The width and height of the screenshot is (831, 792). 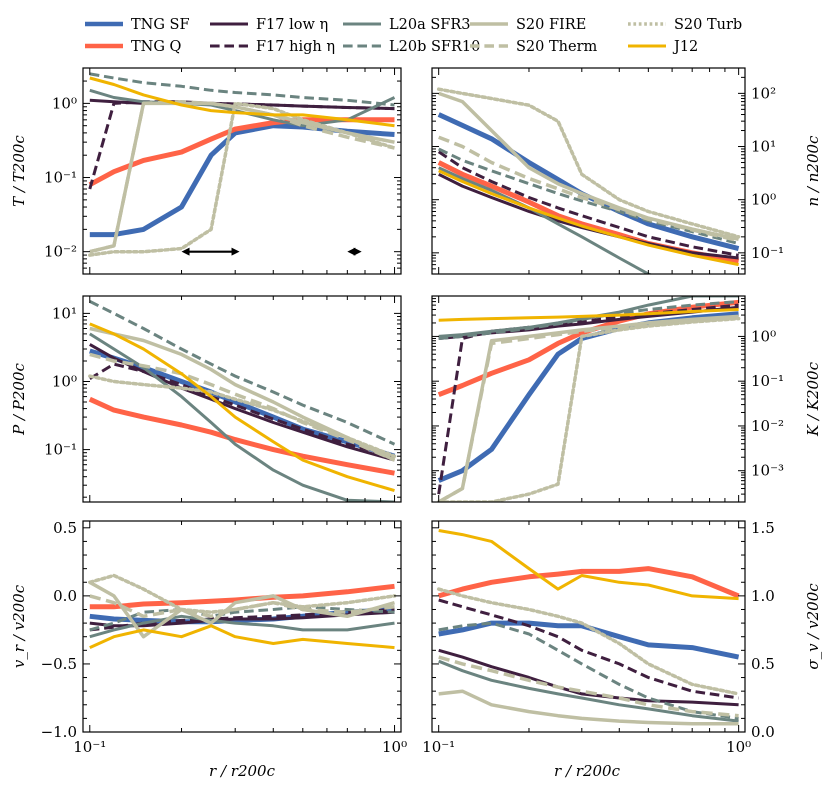 I want to click on y-tick-label: −1.0, so click(x=59, y=732).